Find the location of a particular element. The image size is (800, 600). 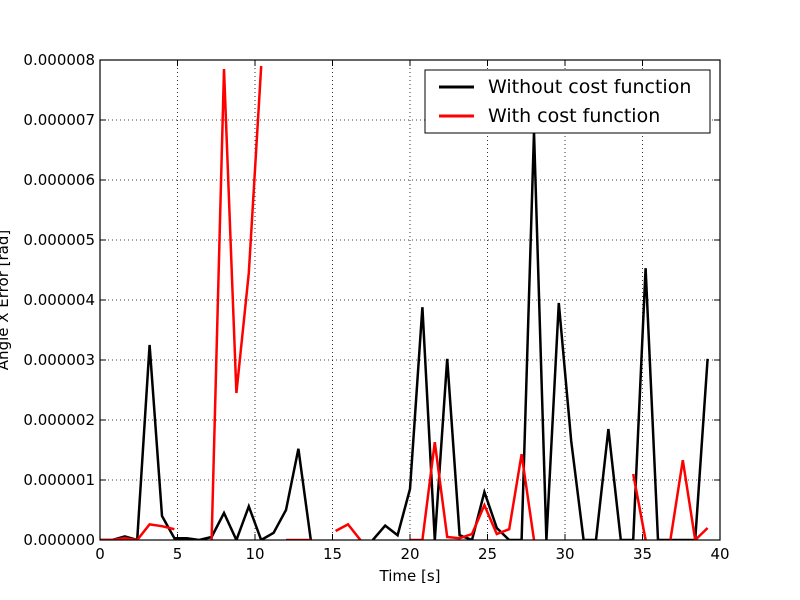

y-tick-label: 0.000002 is located at coordinates (59, 420).